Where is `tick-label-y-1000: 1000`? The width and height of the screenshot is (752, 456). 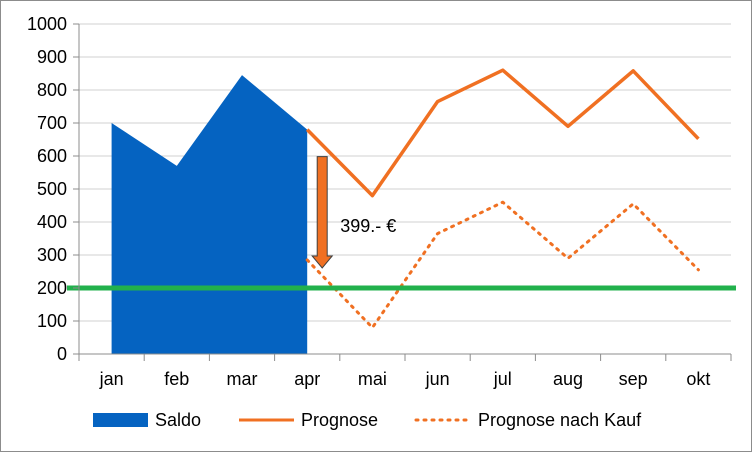
tick-label-y-1000: 1000 is located at coordinates (47, 24).